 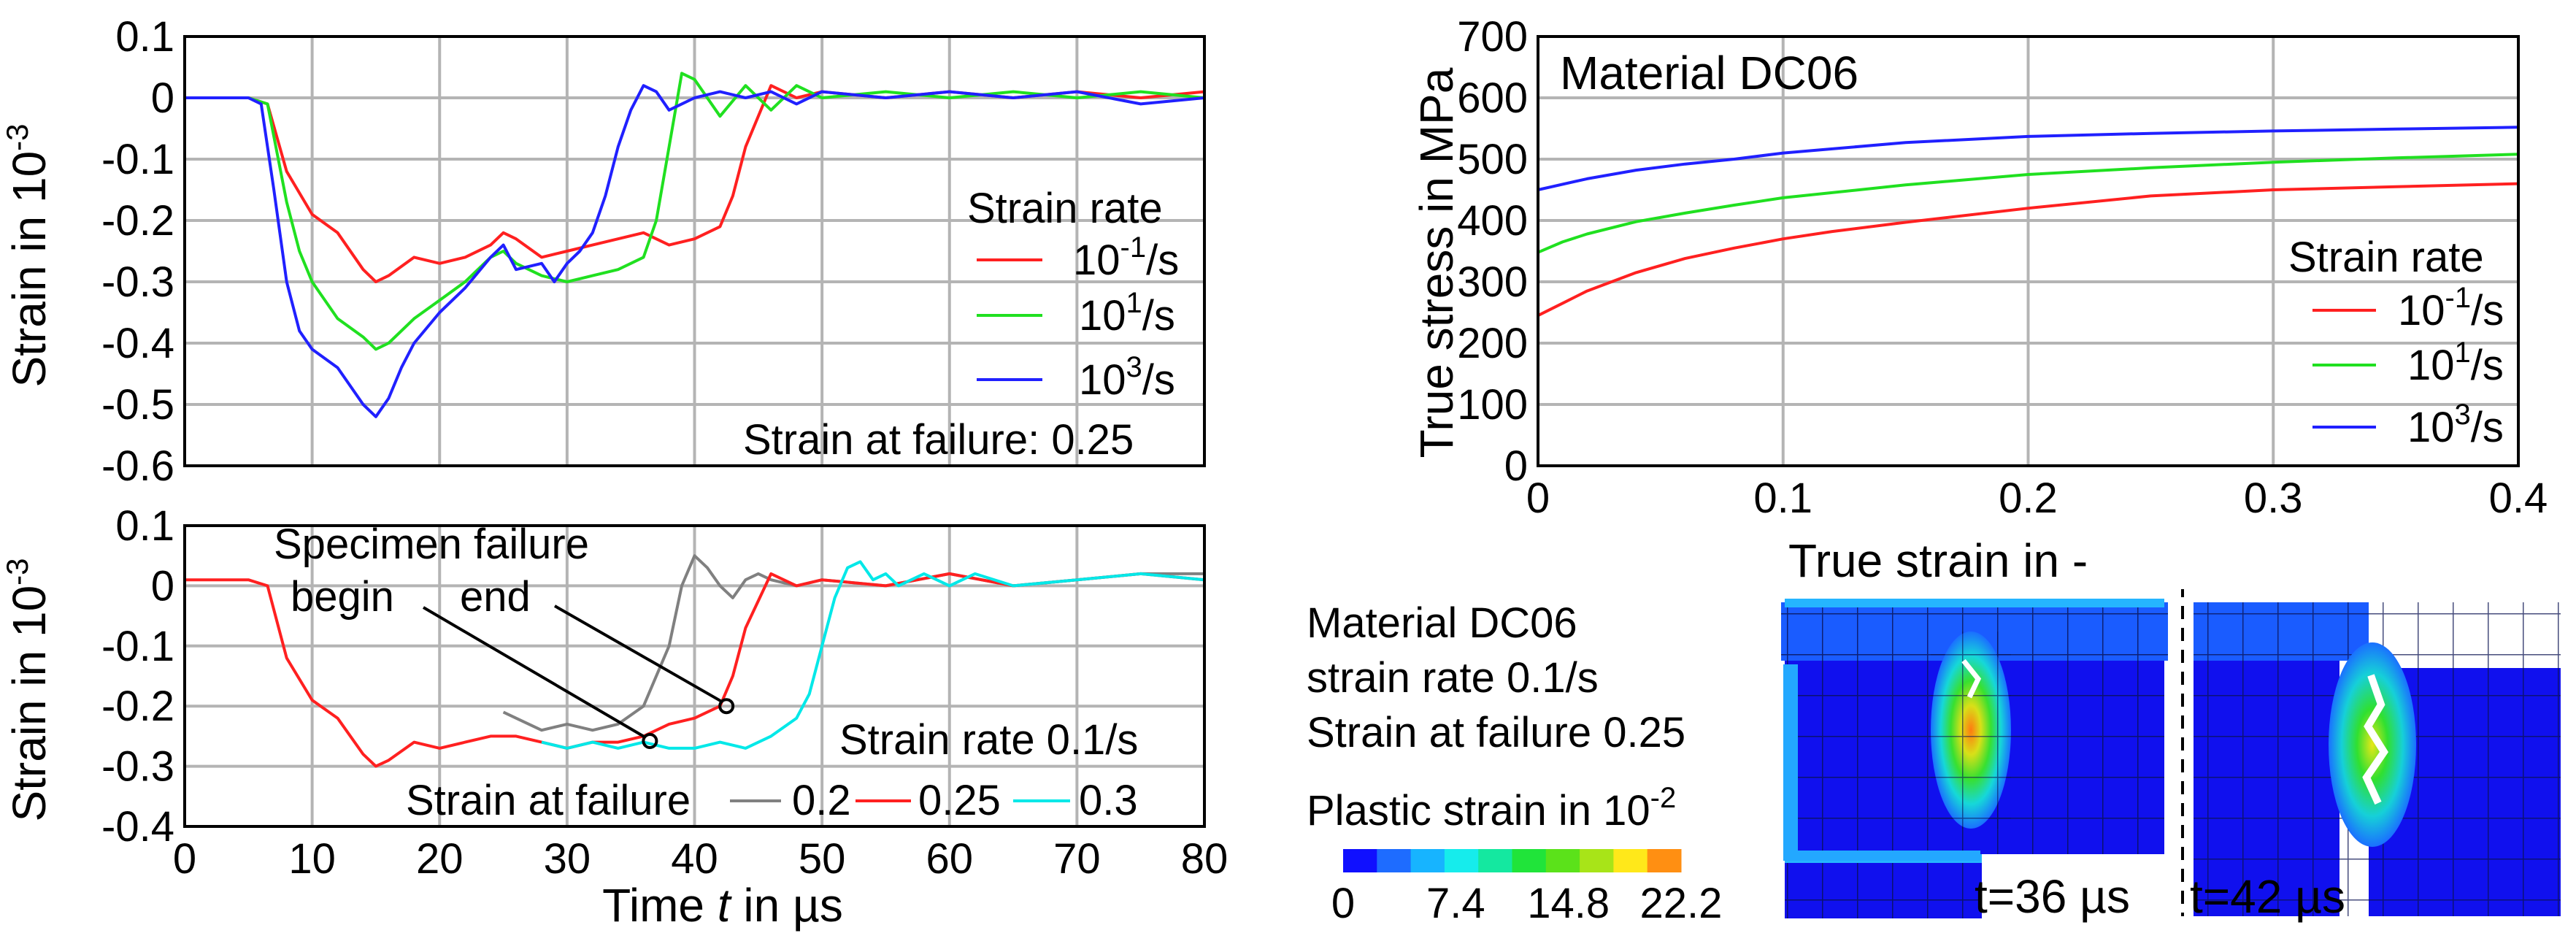 I want to click on x-tick-labels: 0 0.1 0.2 0.3 0.4, so click(x=2037, y=498).